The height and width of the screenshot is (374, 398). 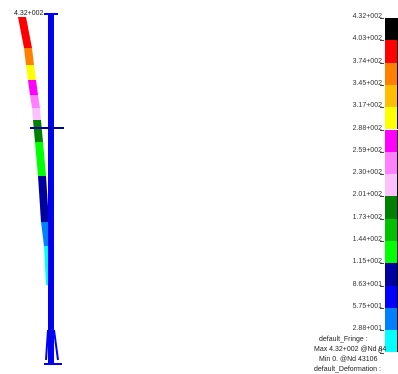 What do you see at coordinates (29, 56) in the screenshot?
I see `beam-segment-orange` at bounding box center [29, 56].